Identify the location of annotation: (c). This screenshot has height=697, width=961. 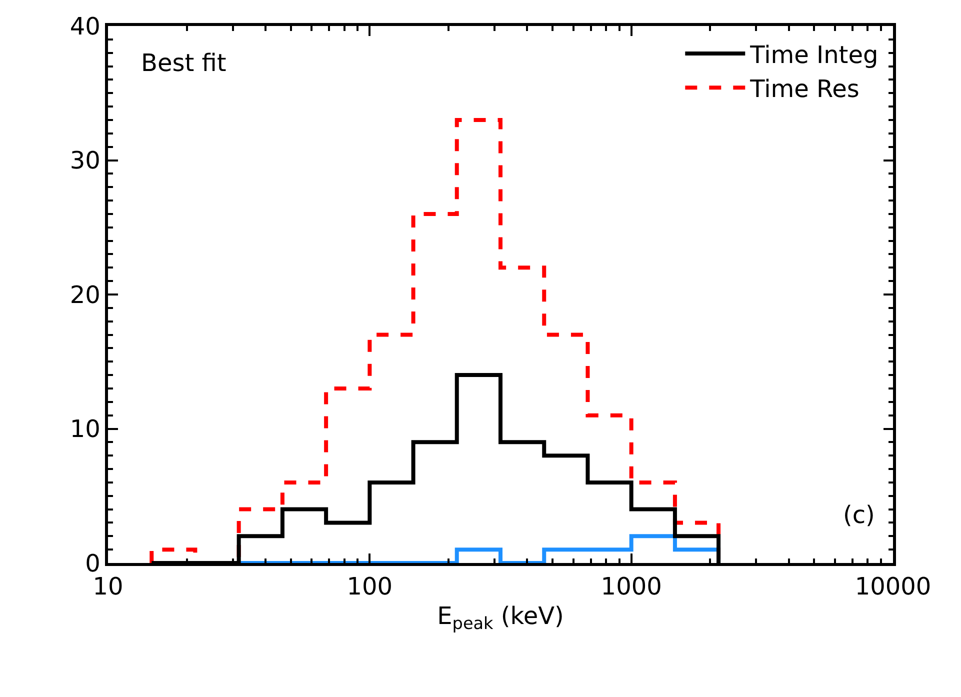
(859, 515).